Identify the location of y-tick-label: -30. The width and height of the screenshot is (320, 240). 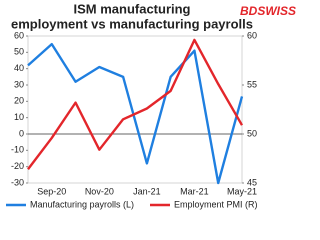
(17, 182).